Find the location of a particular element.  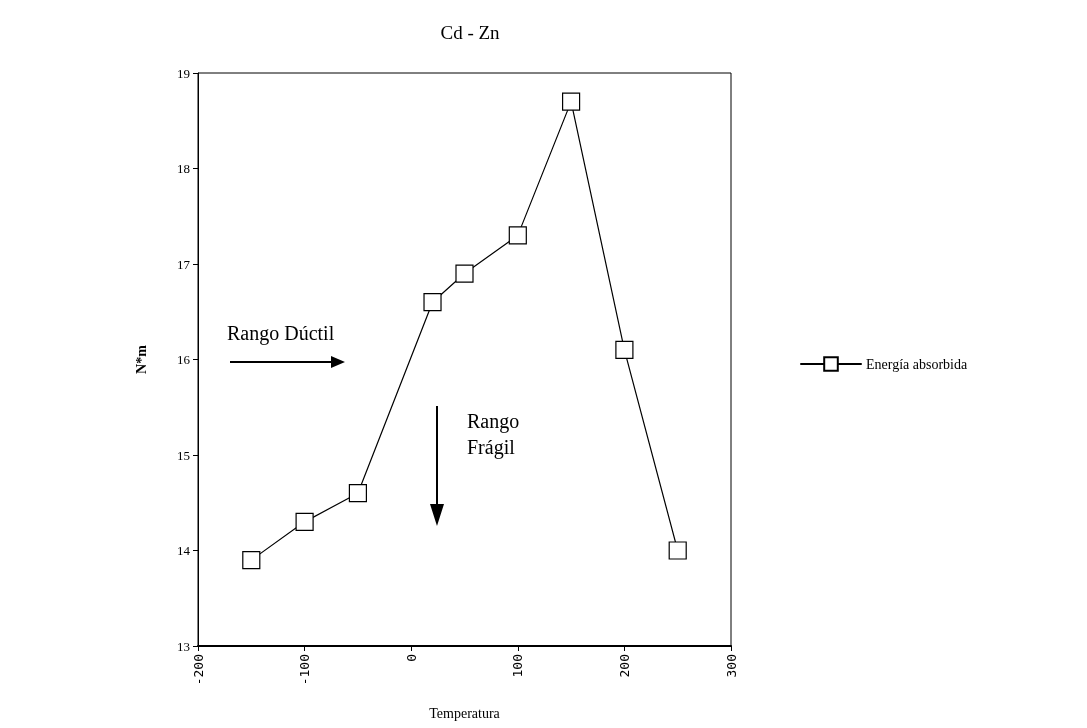

y-tick-label: 13 is located at coordinates (183, 646).